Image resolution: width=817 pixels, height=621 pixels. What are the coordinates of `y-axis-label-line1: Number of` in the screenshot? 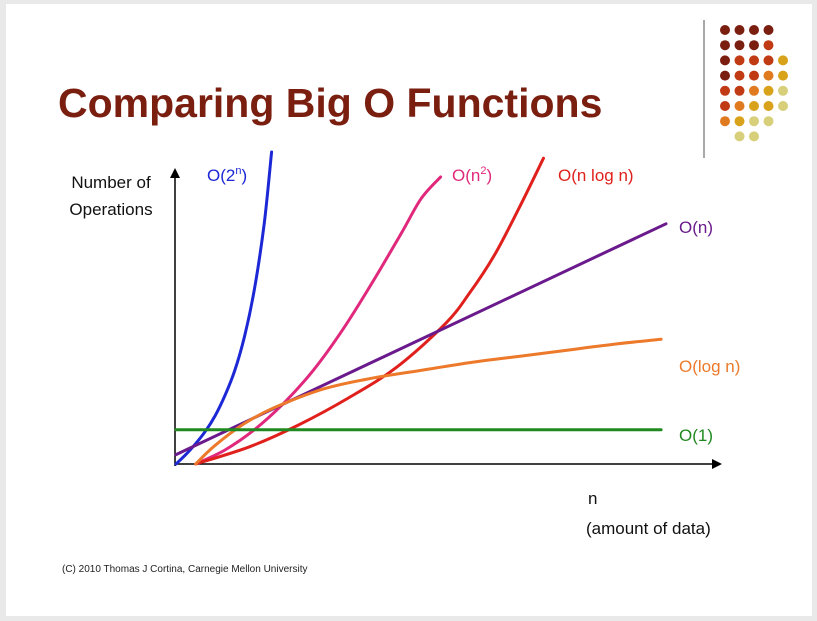 It's located at (111, 182).